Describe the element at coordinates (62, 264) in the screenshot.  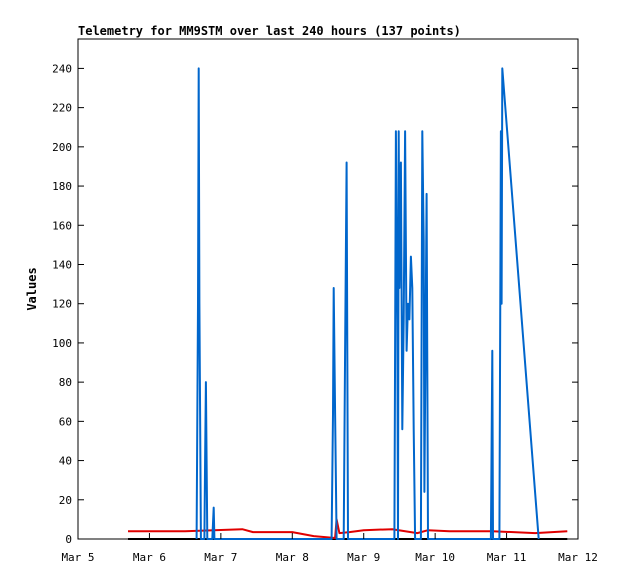
I see `y-tick-label: 140` at that location.